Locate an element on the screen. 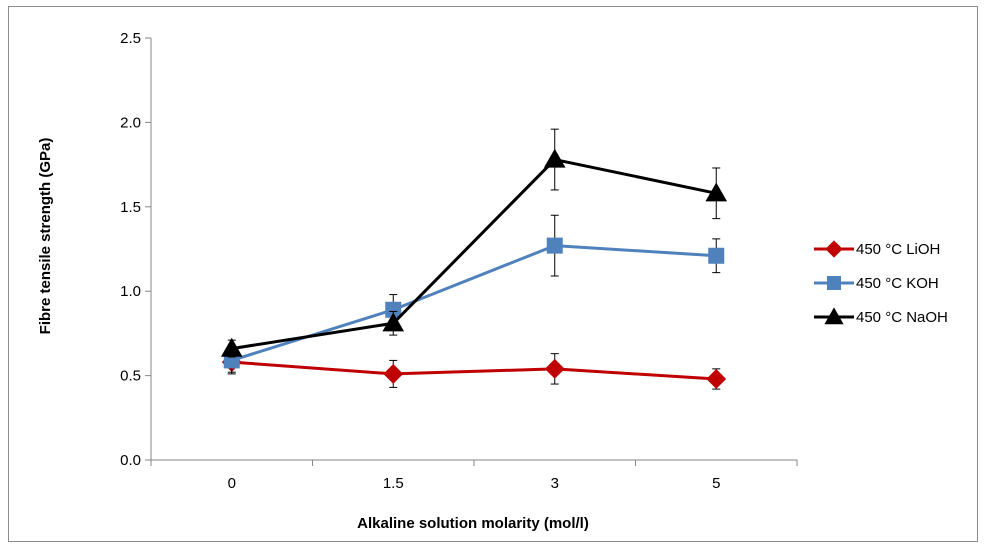  y-tick-label: 2.5 is located at coordinates (130, 38).